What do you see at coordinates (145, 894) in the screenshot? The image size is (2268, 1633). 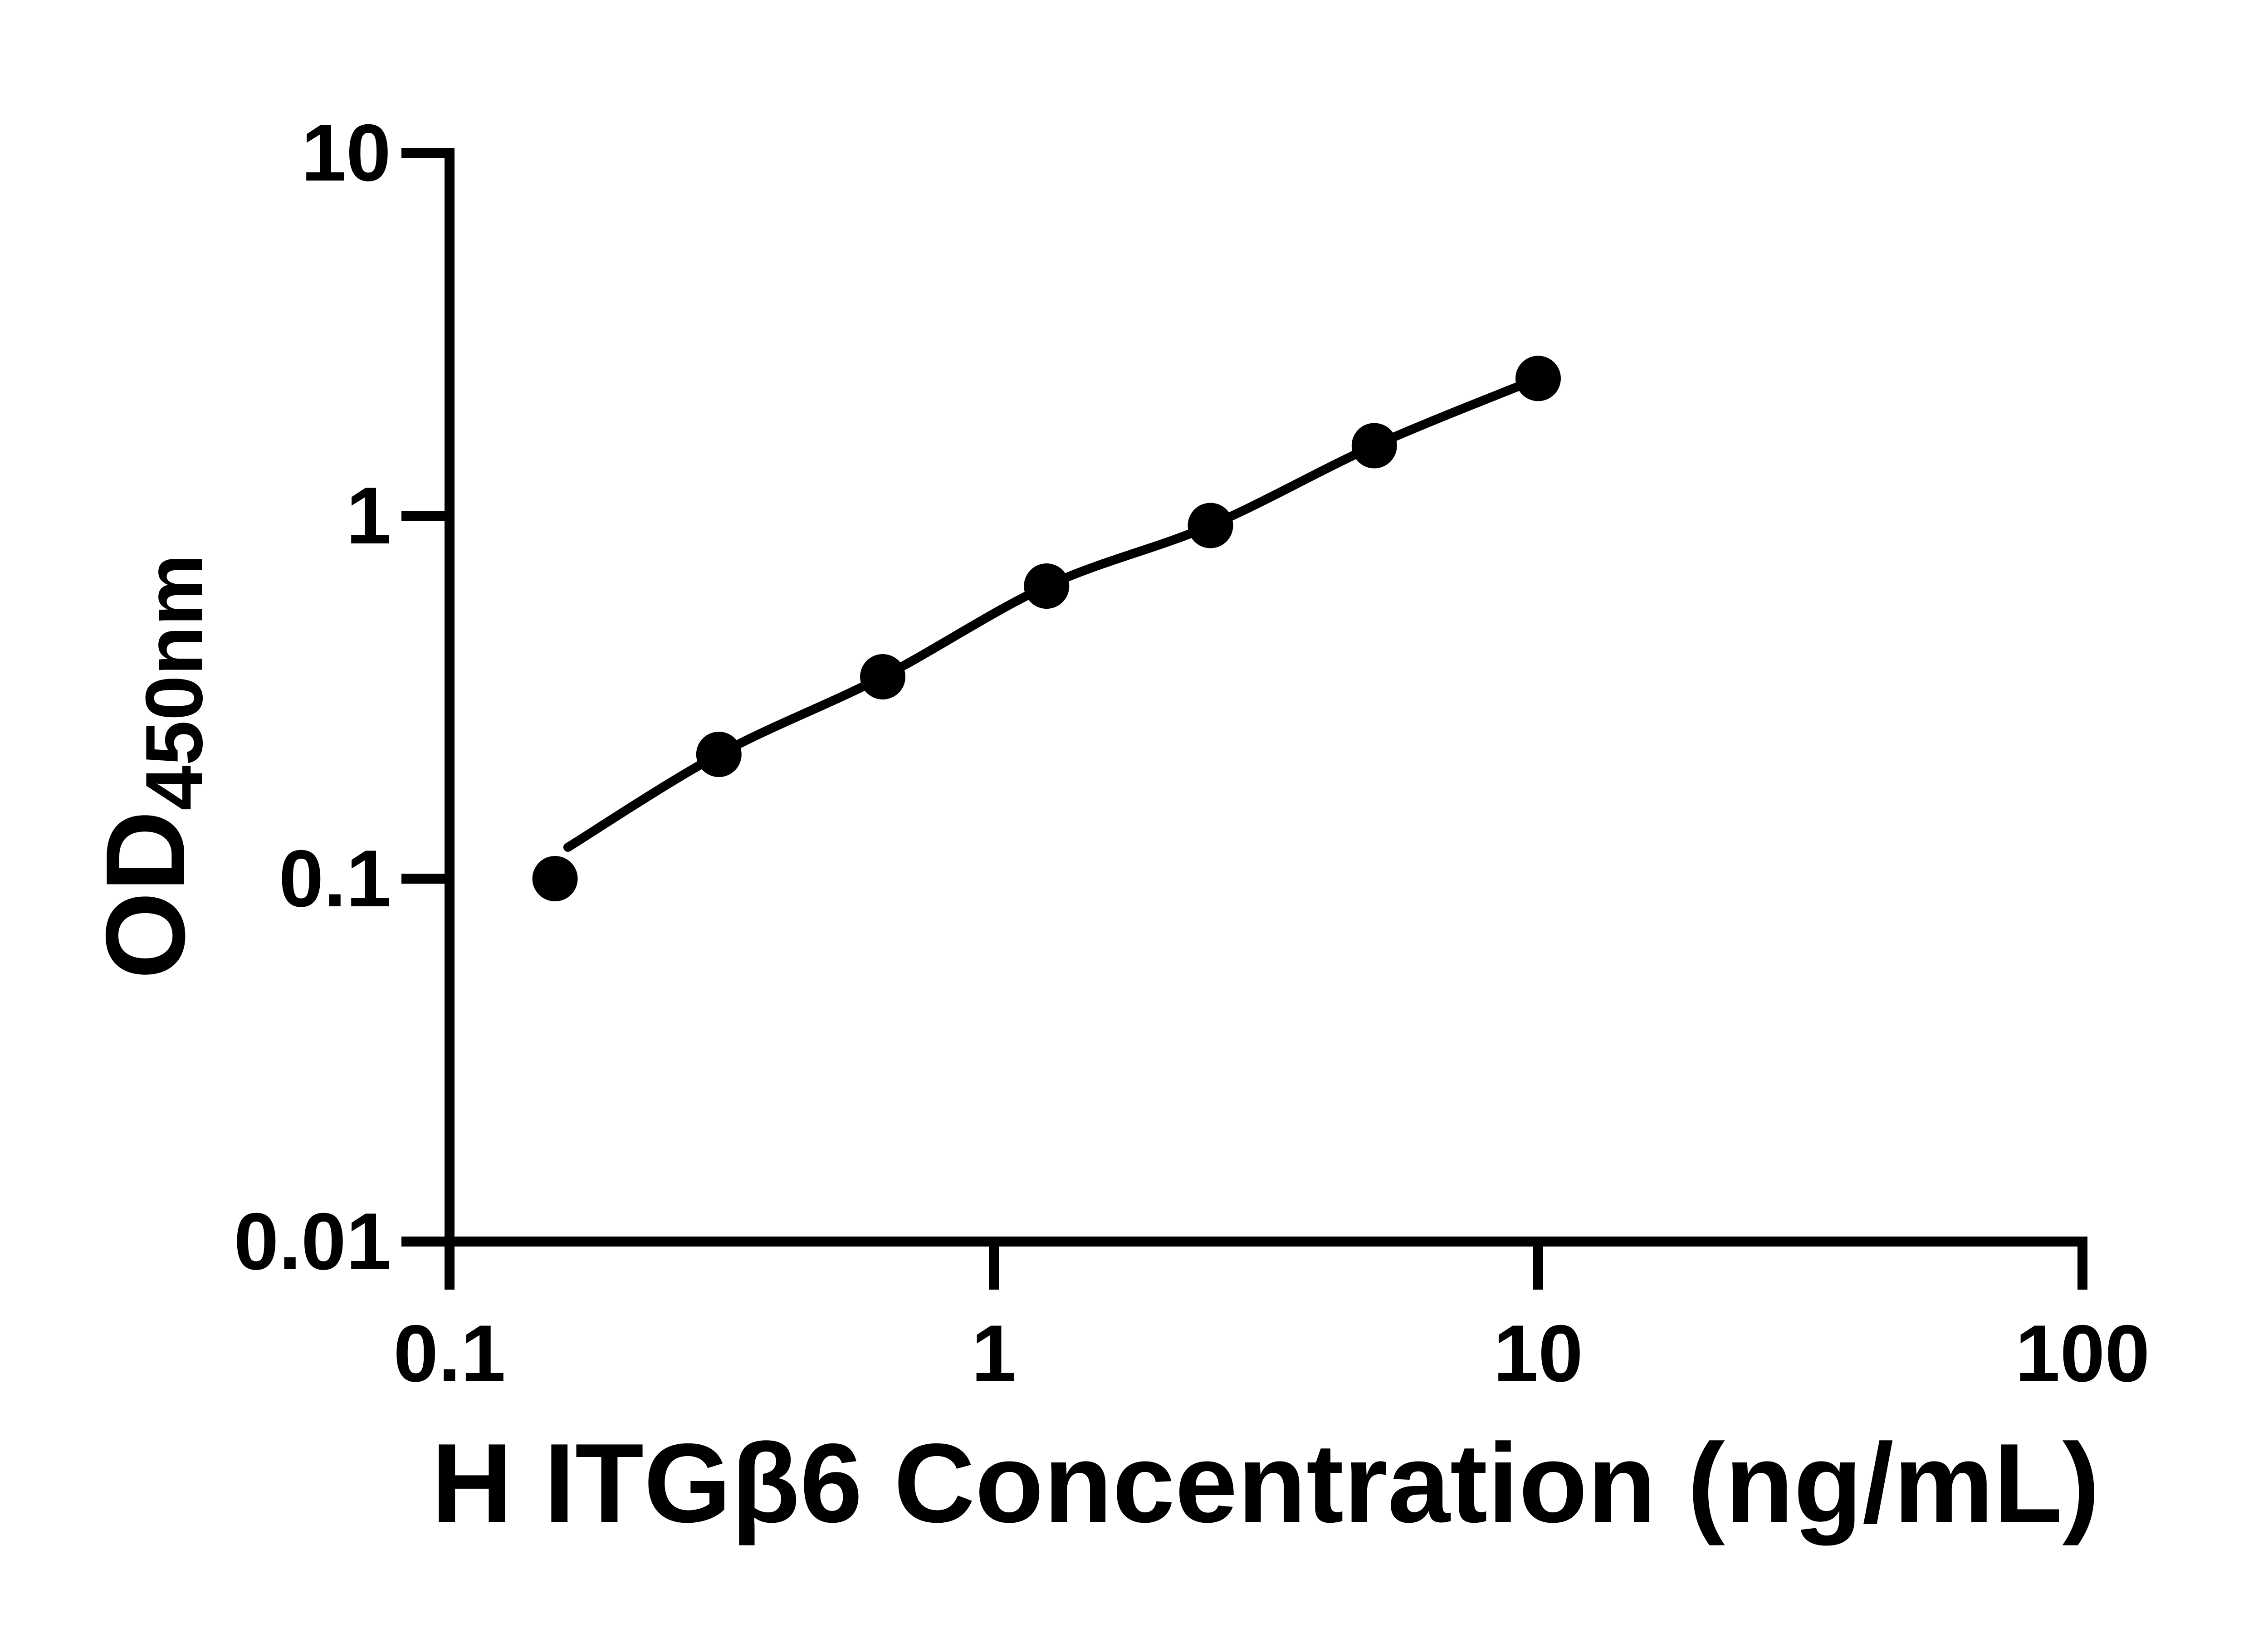 I see `y-axis-title-main: OD` at bounding box center [145, 894].